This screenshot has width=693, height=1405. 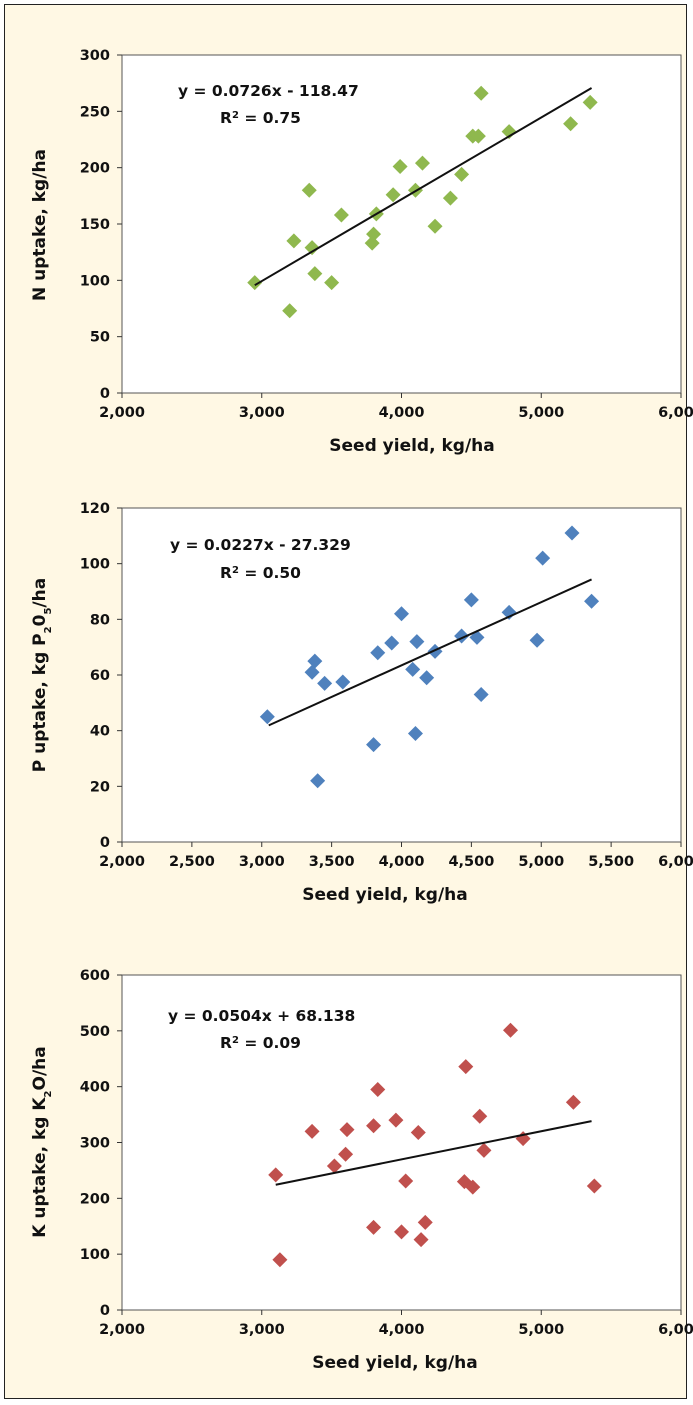 What do you see at coordinates (95, 976) in the screenshot?
I see `k-y-tick-label: 600` at bounding box center [95, 976].